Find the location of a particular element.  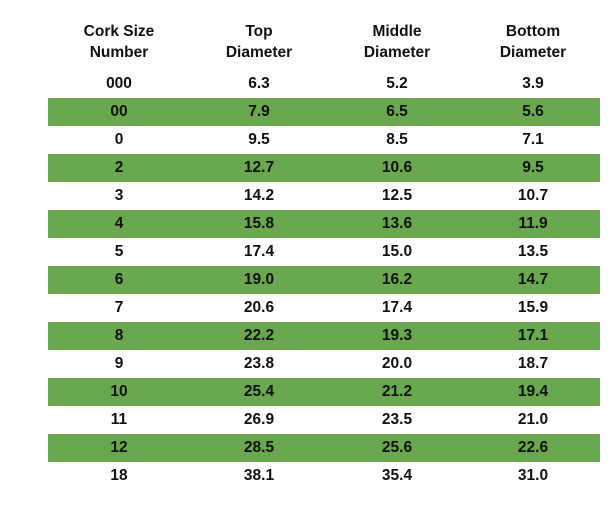

bottom-diameter-cell: 7.1 is located at coordinates (533, 139).